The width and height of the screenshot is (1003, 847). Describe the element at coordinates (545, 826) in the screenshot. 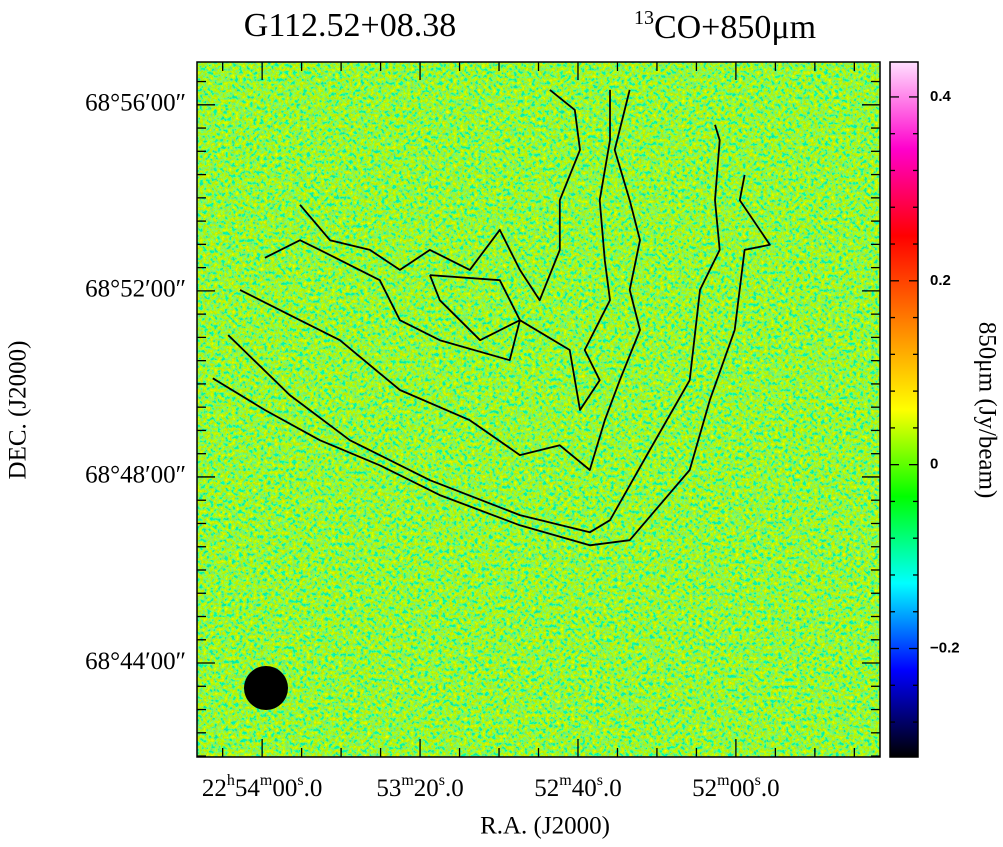

I see `x-axis-label: R.A. (J2000)` at that location.